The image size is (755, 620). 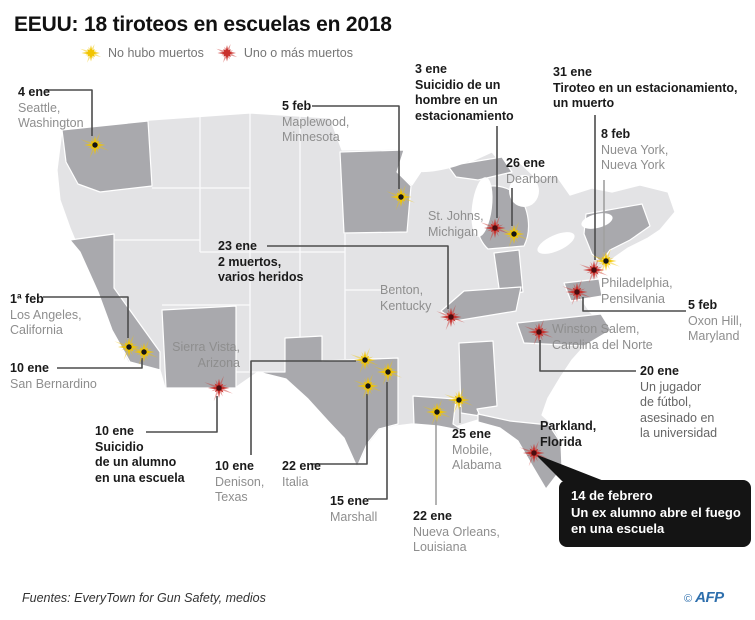 I want to click on marker-winston-salem, so click(x=538, y=332).